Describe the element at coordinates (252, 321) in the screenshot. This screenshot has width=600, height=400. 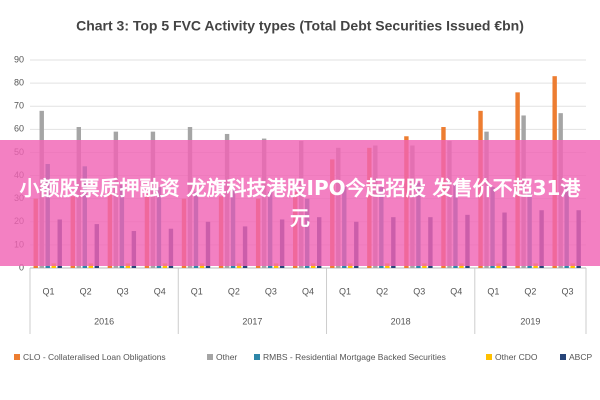
I see `group-label: 2017` at that location.